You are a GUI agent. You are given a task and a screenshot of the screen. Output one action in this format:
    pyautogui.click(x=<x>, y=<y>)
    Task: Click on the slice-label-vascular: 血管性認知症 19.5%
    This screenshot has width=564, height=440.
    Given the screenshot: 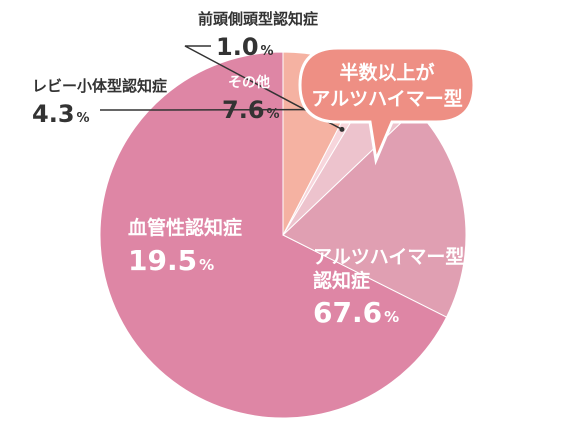 What is the action you would take?
    pyautogui.click(x=185, y=246)
    